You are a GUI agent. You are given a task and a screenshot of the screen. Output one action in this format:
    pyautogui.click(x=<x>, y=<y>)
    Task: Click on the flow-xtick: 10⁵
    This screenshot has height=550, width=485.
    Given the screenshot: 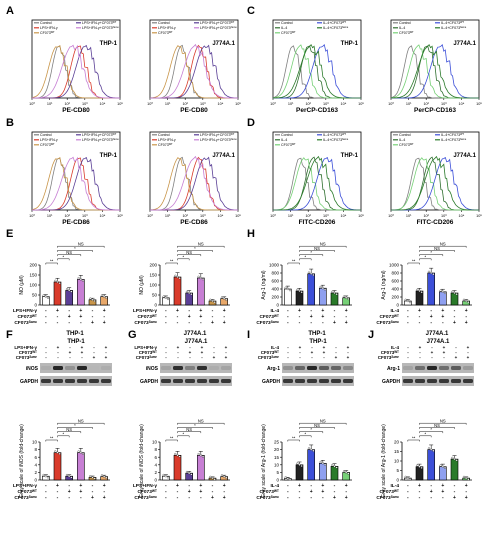 What is the action you would take?
    pyautogui.click(x=479, y=216)
    